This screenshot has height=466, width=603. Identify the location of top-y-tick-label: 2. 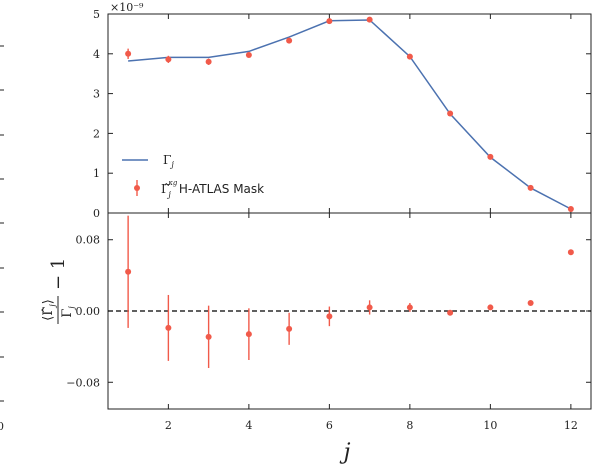
(96, 133).